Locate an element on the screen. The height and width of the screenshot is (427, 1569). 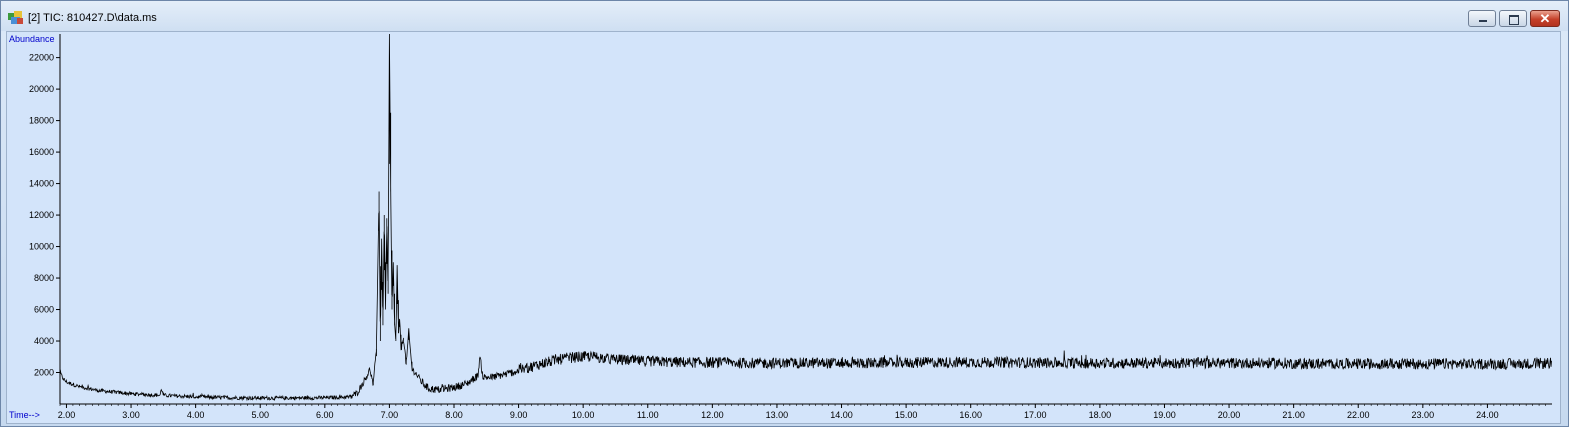
minimize-button is located at coordinates (1482, 18).